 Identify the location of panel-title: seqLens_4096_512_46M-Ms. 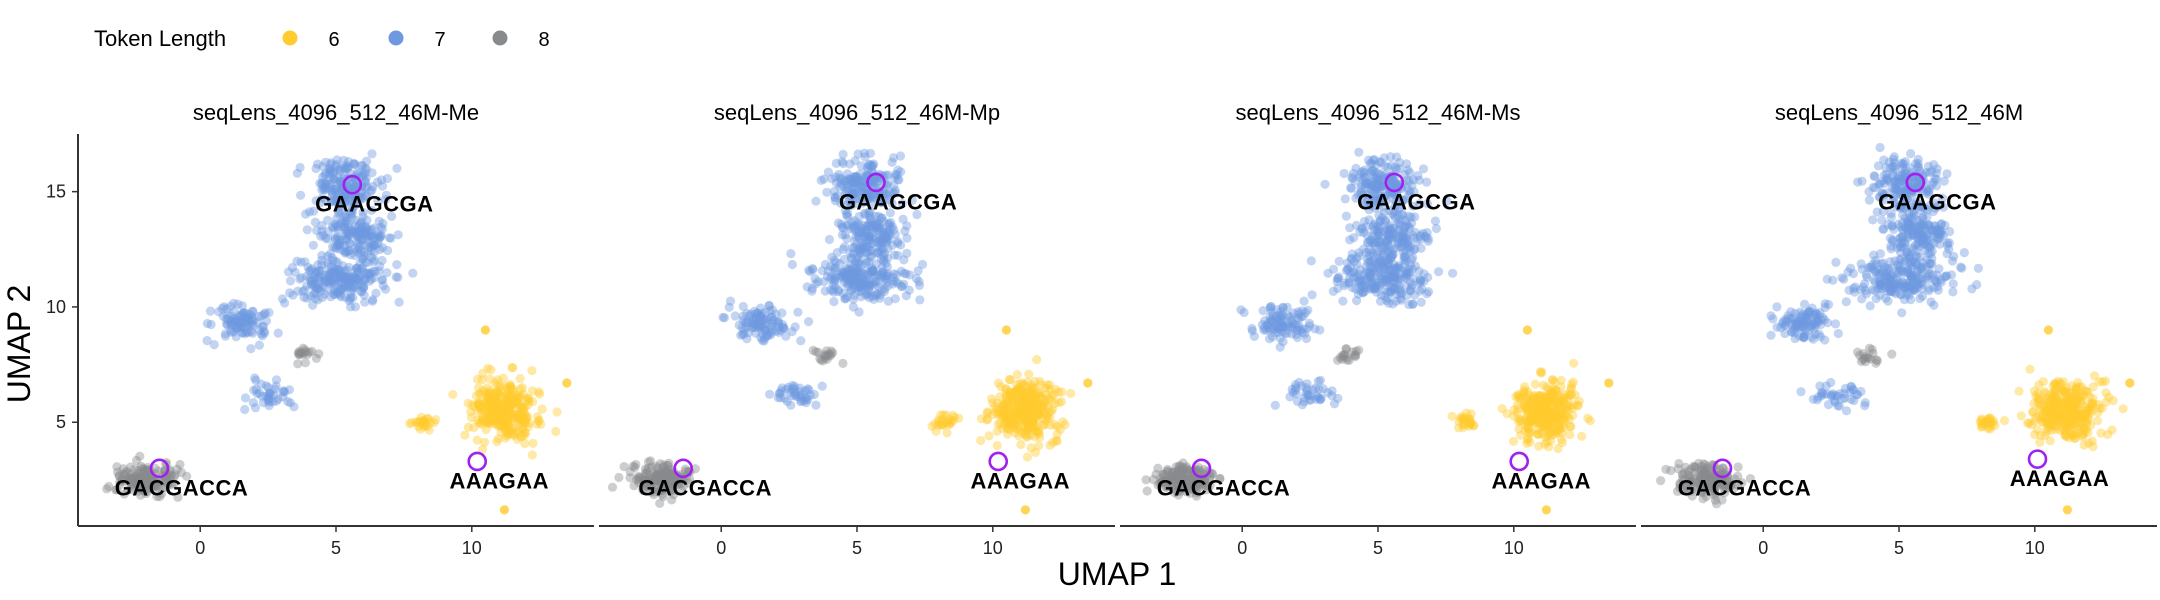
(1378, 112).